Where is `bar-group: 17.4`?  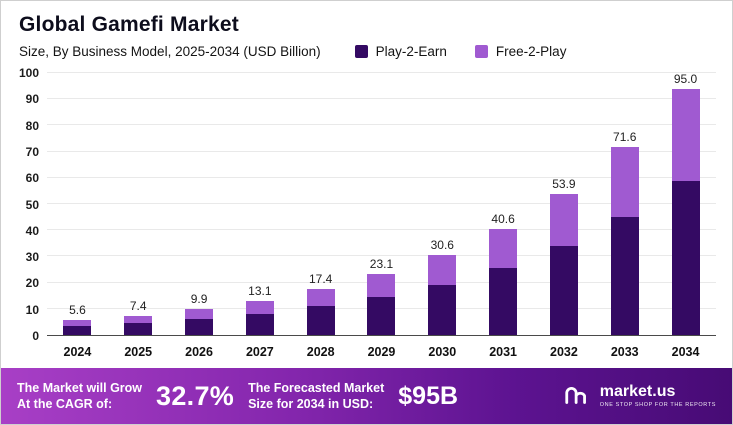
bar-group: 17.4 is located at coordinates (320, 204).